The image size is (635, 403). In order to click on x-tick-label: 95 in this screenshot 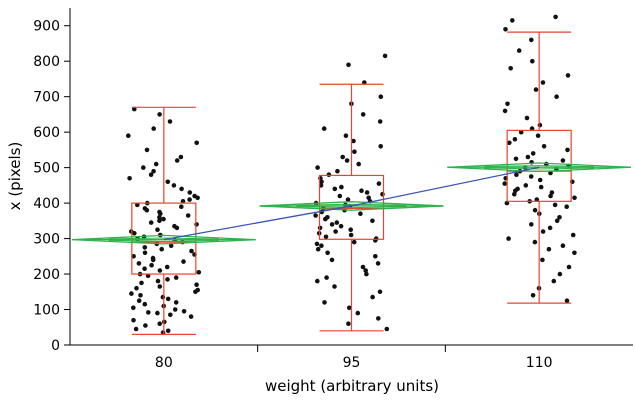, I will do `click(352, 363)`.